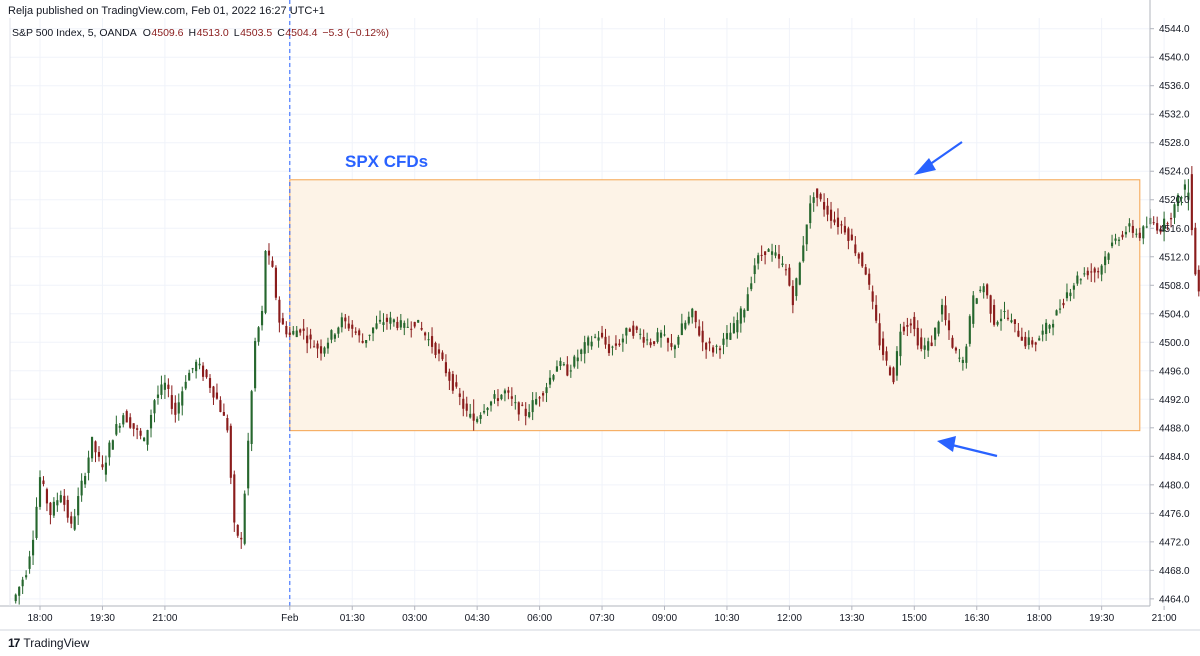  I want to click on y-tick-label: 4500.0, so click(1174, 343).